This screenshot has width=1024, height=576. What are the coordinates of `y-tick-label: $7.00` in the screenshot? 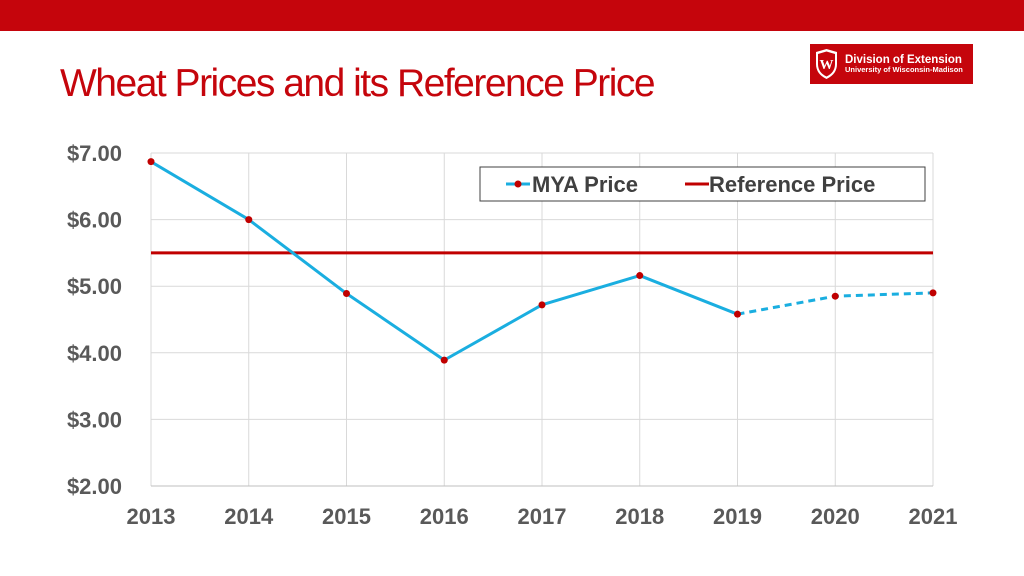 It's located at (94, 153).